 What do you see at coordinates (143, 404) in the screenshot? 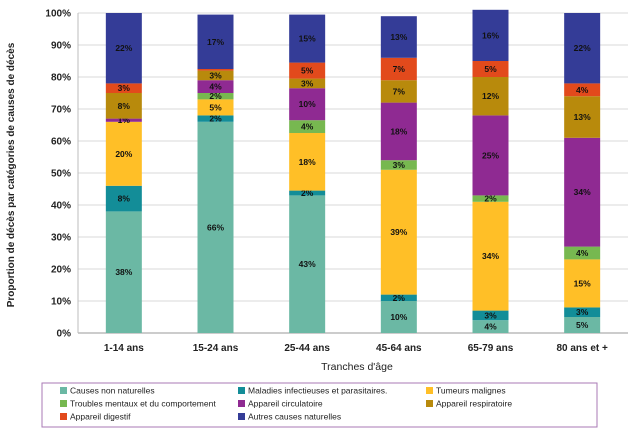
I see `legend-label: Troubles mentaux et du comportement` at bounding box center [143, 404].